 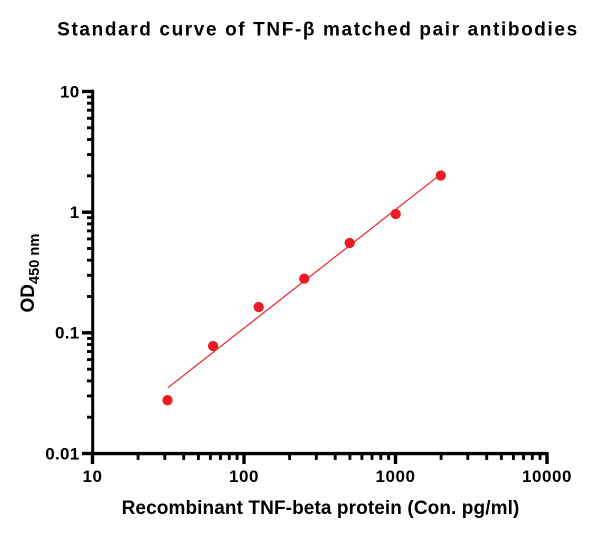 What do you see at coordinates (244, 476) in the screenshot?
I see `svg-text: 100` at bounding box center [244, 476].